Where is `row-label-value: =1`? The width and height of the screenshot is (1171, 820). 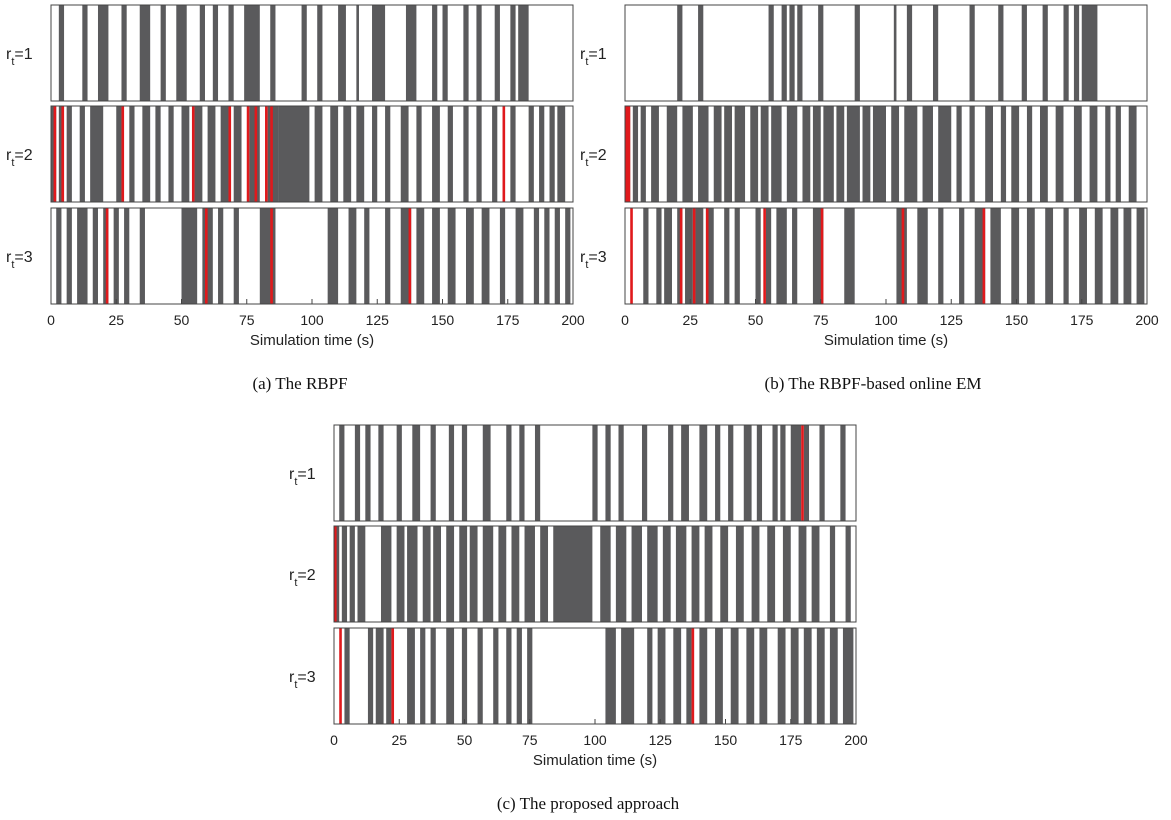
row-label-value: =1 is located at coordinates (23, 54).